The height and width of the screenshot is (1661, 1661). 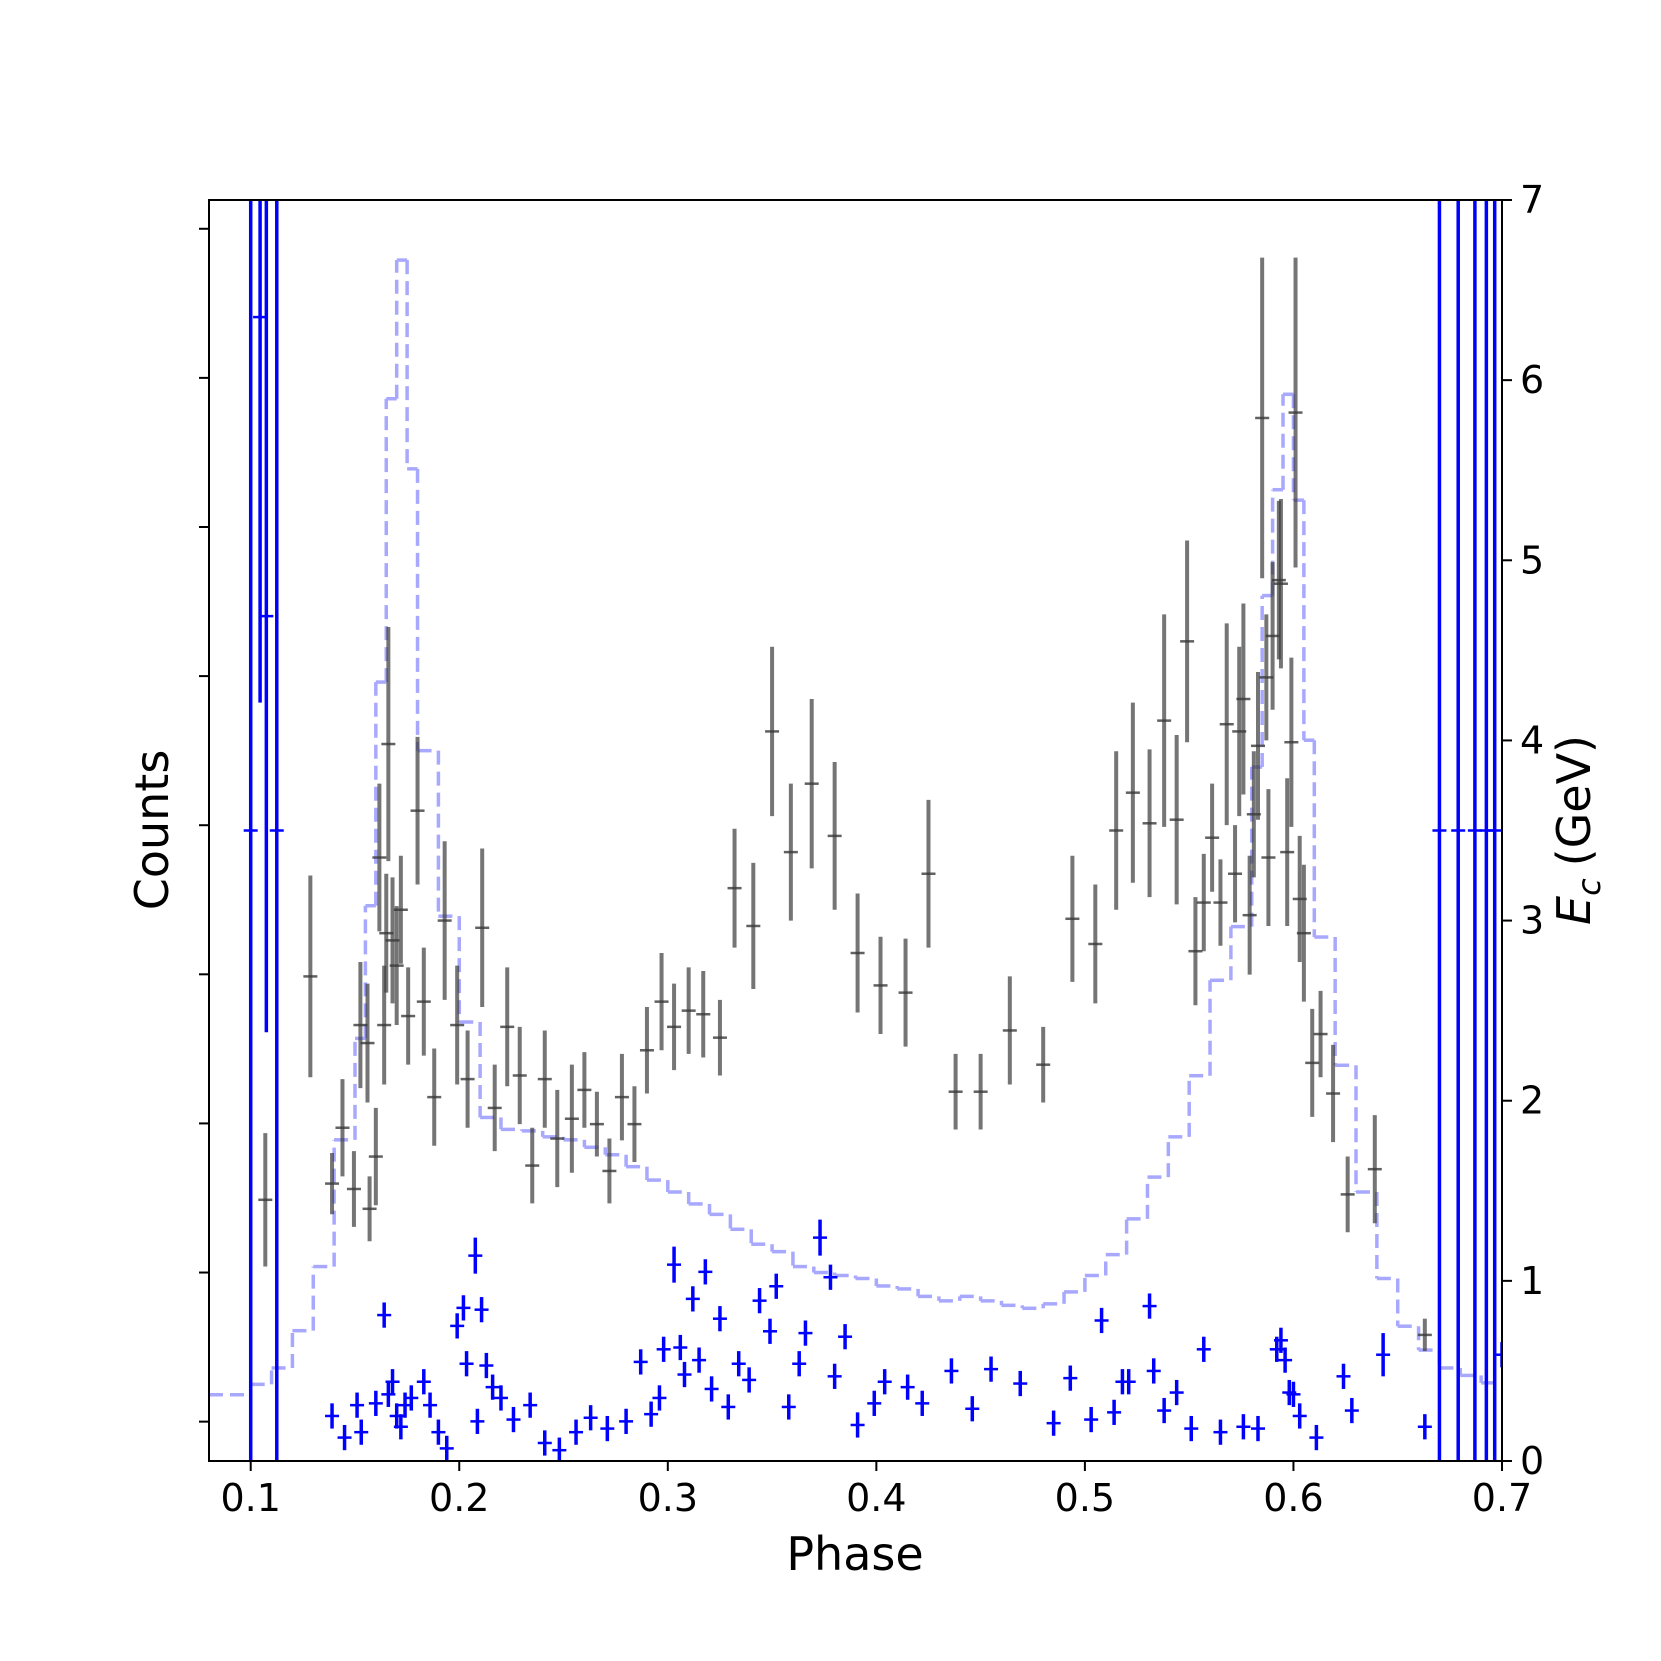 What do you see at coordinates (1532, 200) in the screenshot?
I see `y2-tick-label: 7` at bounding box center [1532, 200].